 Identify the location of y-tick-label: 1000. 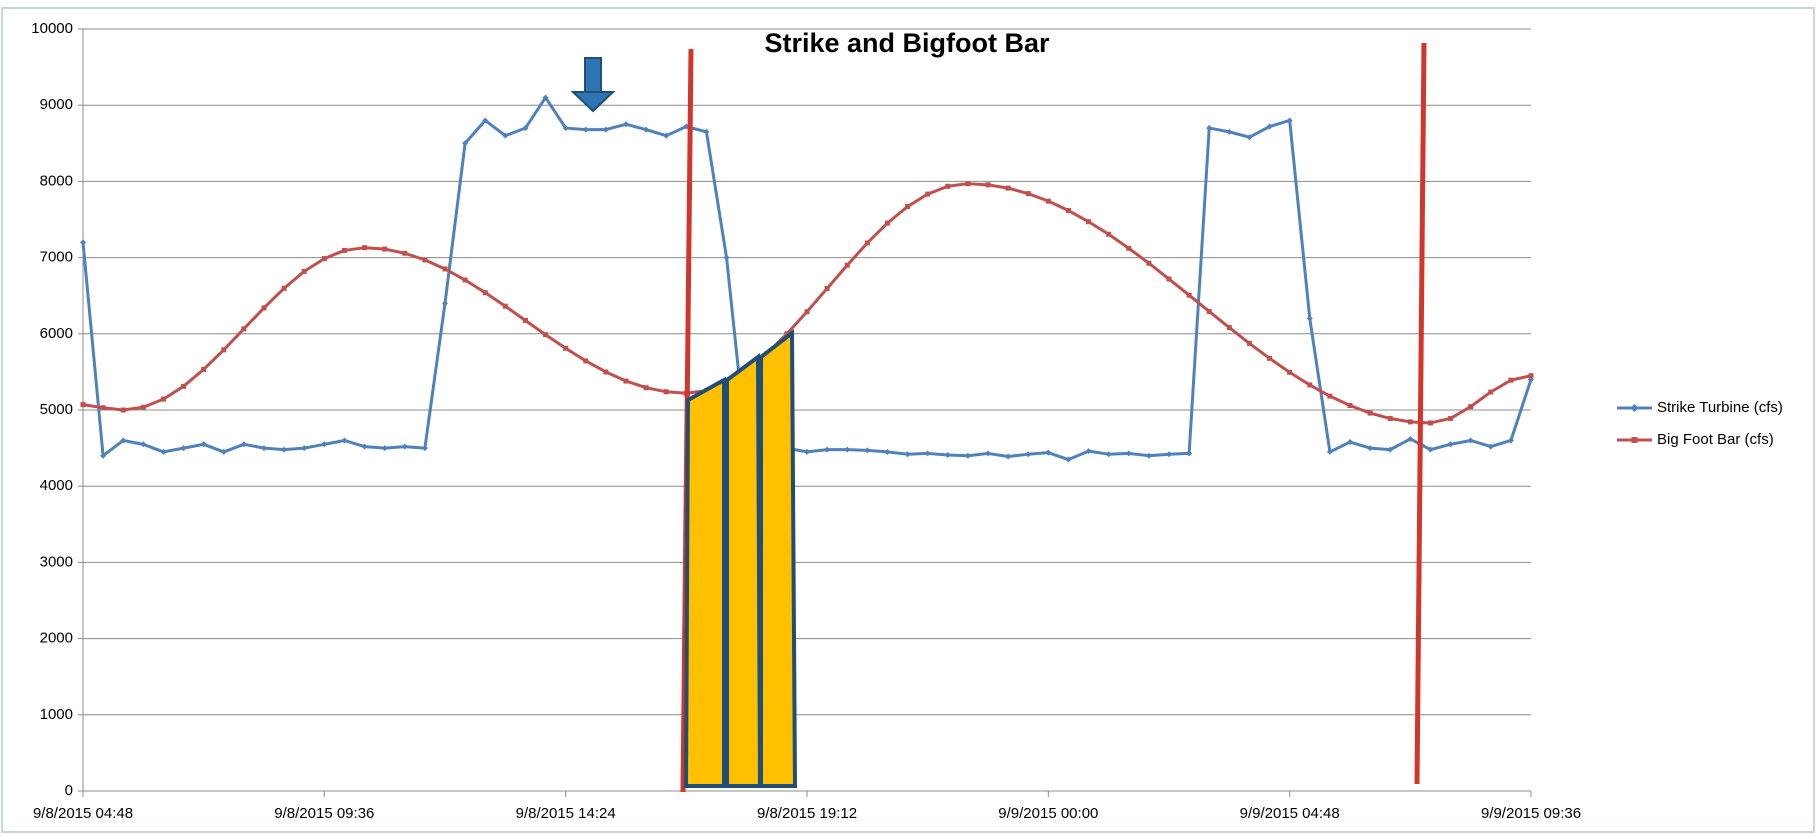
(56, 714).